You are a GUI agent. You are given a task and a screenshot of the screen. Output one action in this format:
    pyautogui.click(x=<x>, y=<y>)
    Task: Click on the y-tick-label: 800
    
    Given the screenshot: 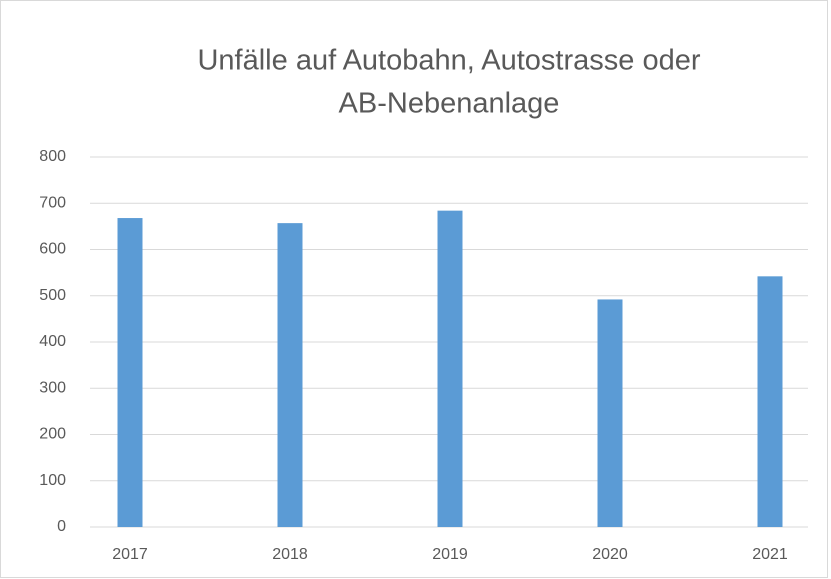 What is the action you would take?
    pyautogui.click(x=52, y=156)
    